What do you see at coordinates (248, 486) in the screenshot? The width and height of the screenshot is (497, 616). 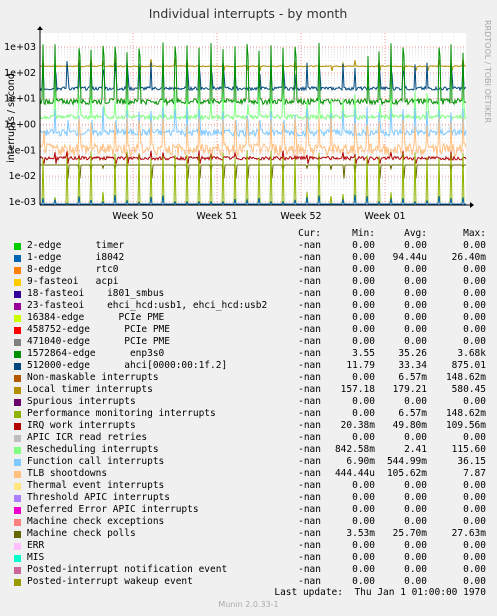 I see `legend-row: Thermal event interrupts -nan 0.00 0.00 0.00` at bounding box center [248, 486].